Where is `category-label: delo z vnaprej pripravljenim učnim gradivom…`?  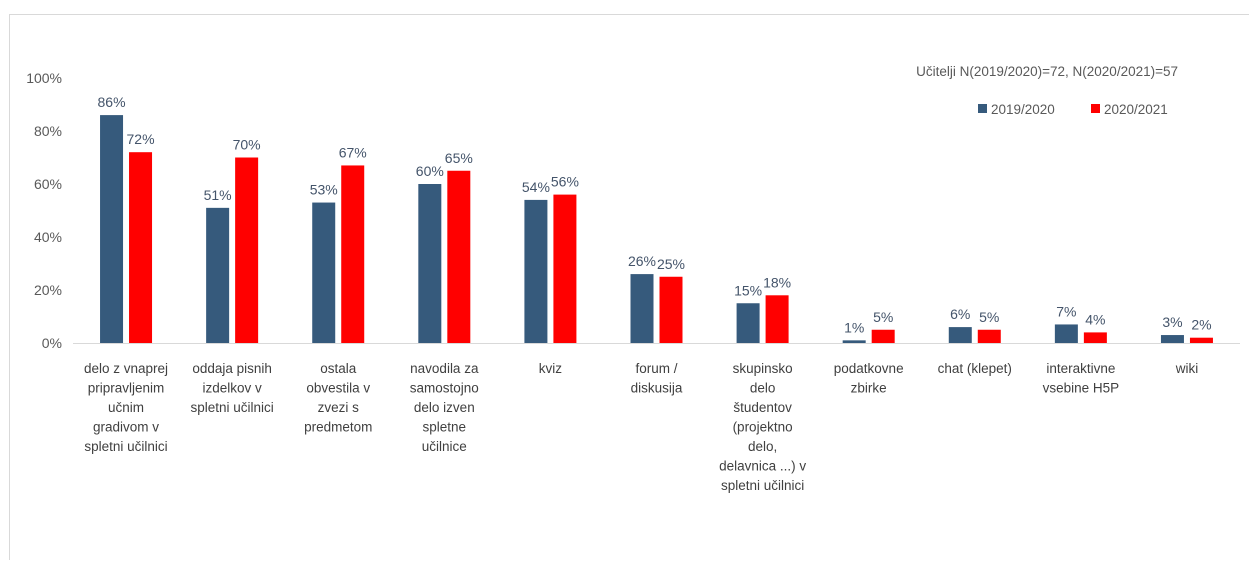 category-label: delo z vnaprej pripravljenim učnim gradivom… is located at coordinates (126, 407).